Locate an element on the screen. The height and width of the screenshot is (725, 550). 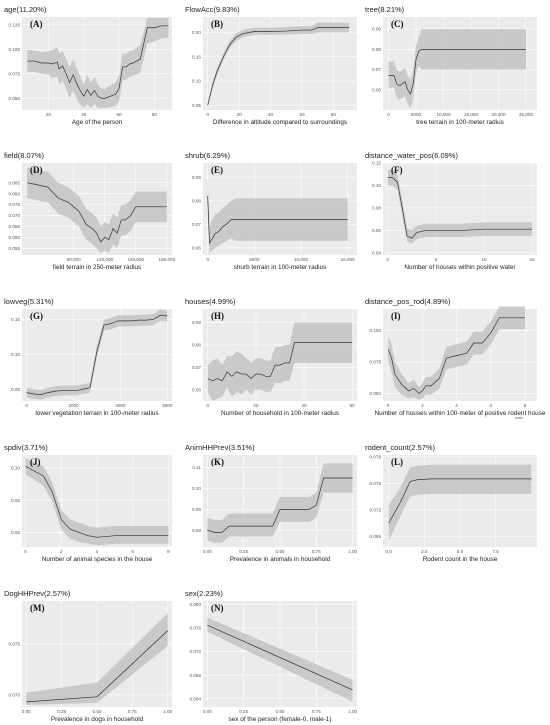
x-axis-label: Rodent count in the house is located at coordinates (460, 559).